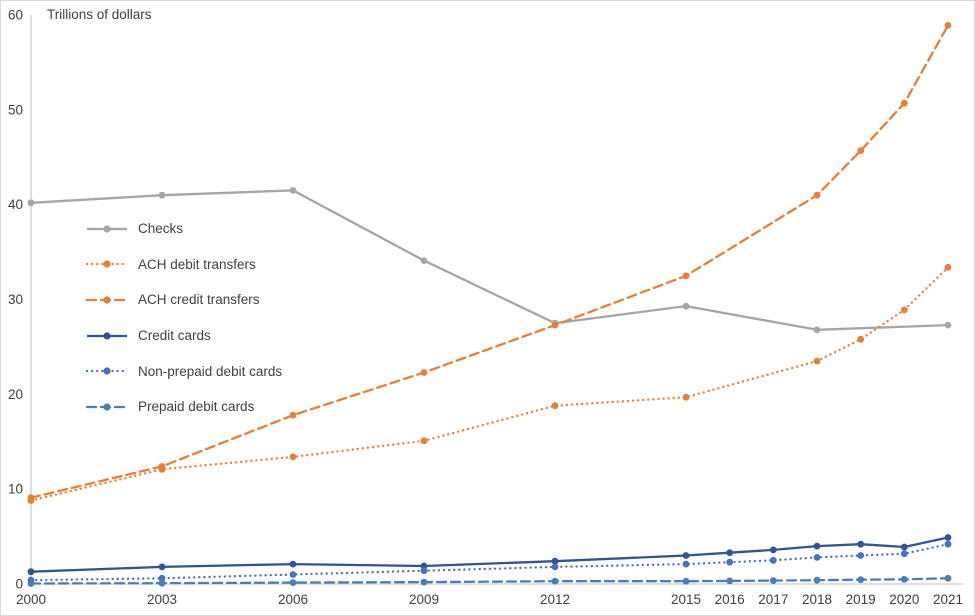 The width and height of the screenshot is (975, 616). What do you see at coordinates (161, 229) in the screenshot?
I see `legend-label-checks: Checks` at bounding box center [161, 229].